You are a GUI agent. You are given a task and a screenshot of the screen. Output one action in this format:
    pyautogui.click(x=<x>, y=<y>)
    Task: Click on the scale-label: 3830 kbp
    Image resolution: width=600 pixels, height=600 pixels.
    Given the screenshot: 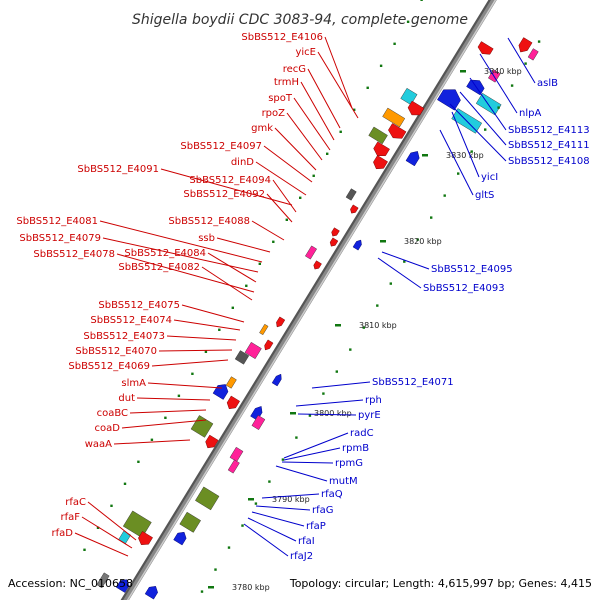 What is the action you would take?
    pyautogui.click(x=465, y=155)
    